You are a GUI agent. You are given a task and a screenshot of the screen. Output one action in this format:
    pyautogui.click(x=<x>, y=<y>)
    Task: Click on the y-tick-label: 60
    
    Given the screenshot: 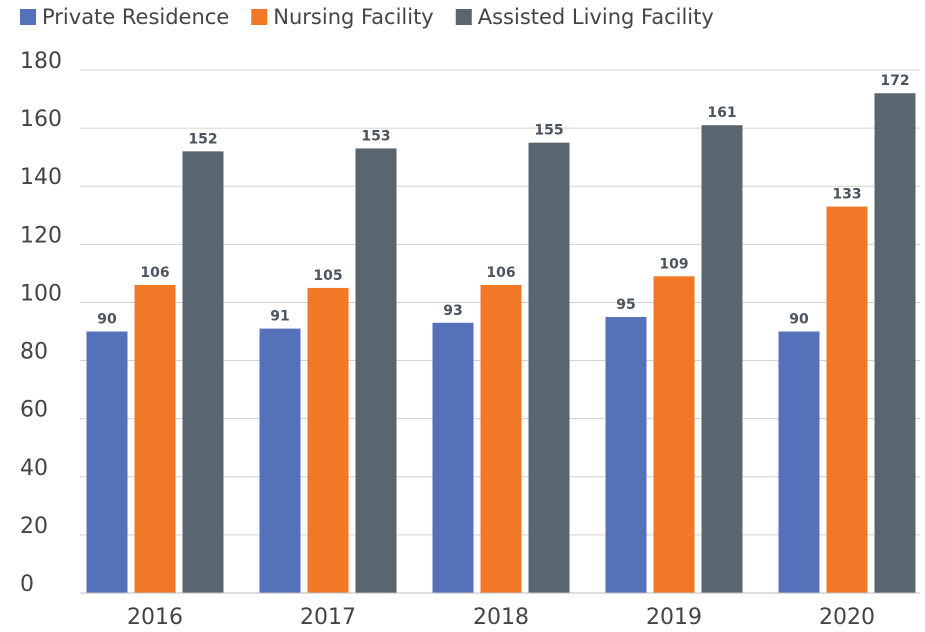 What is the action you would take?
    pyautogui.click(x=34, y=410)
    